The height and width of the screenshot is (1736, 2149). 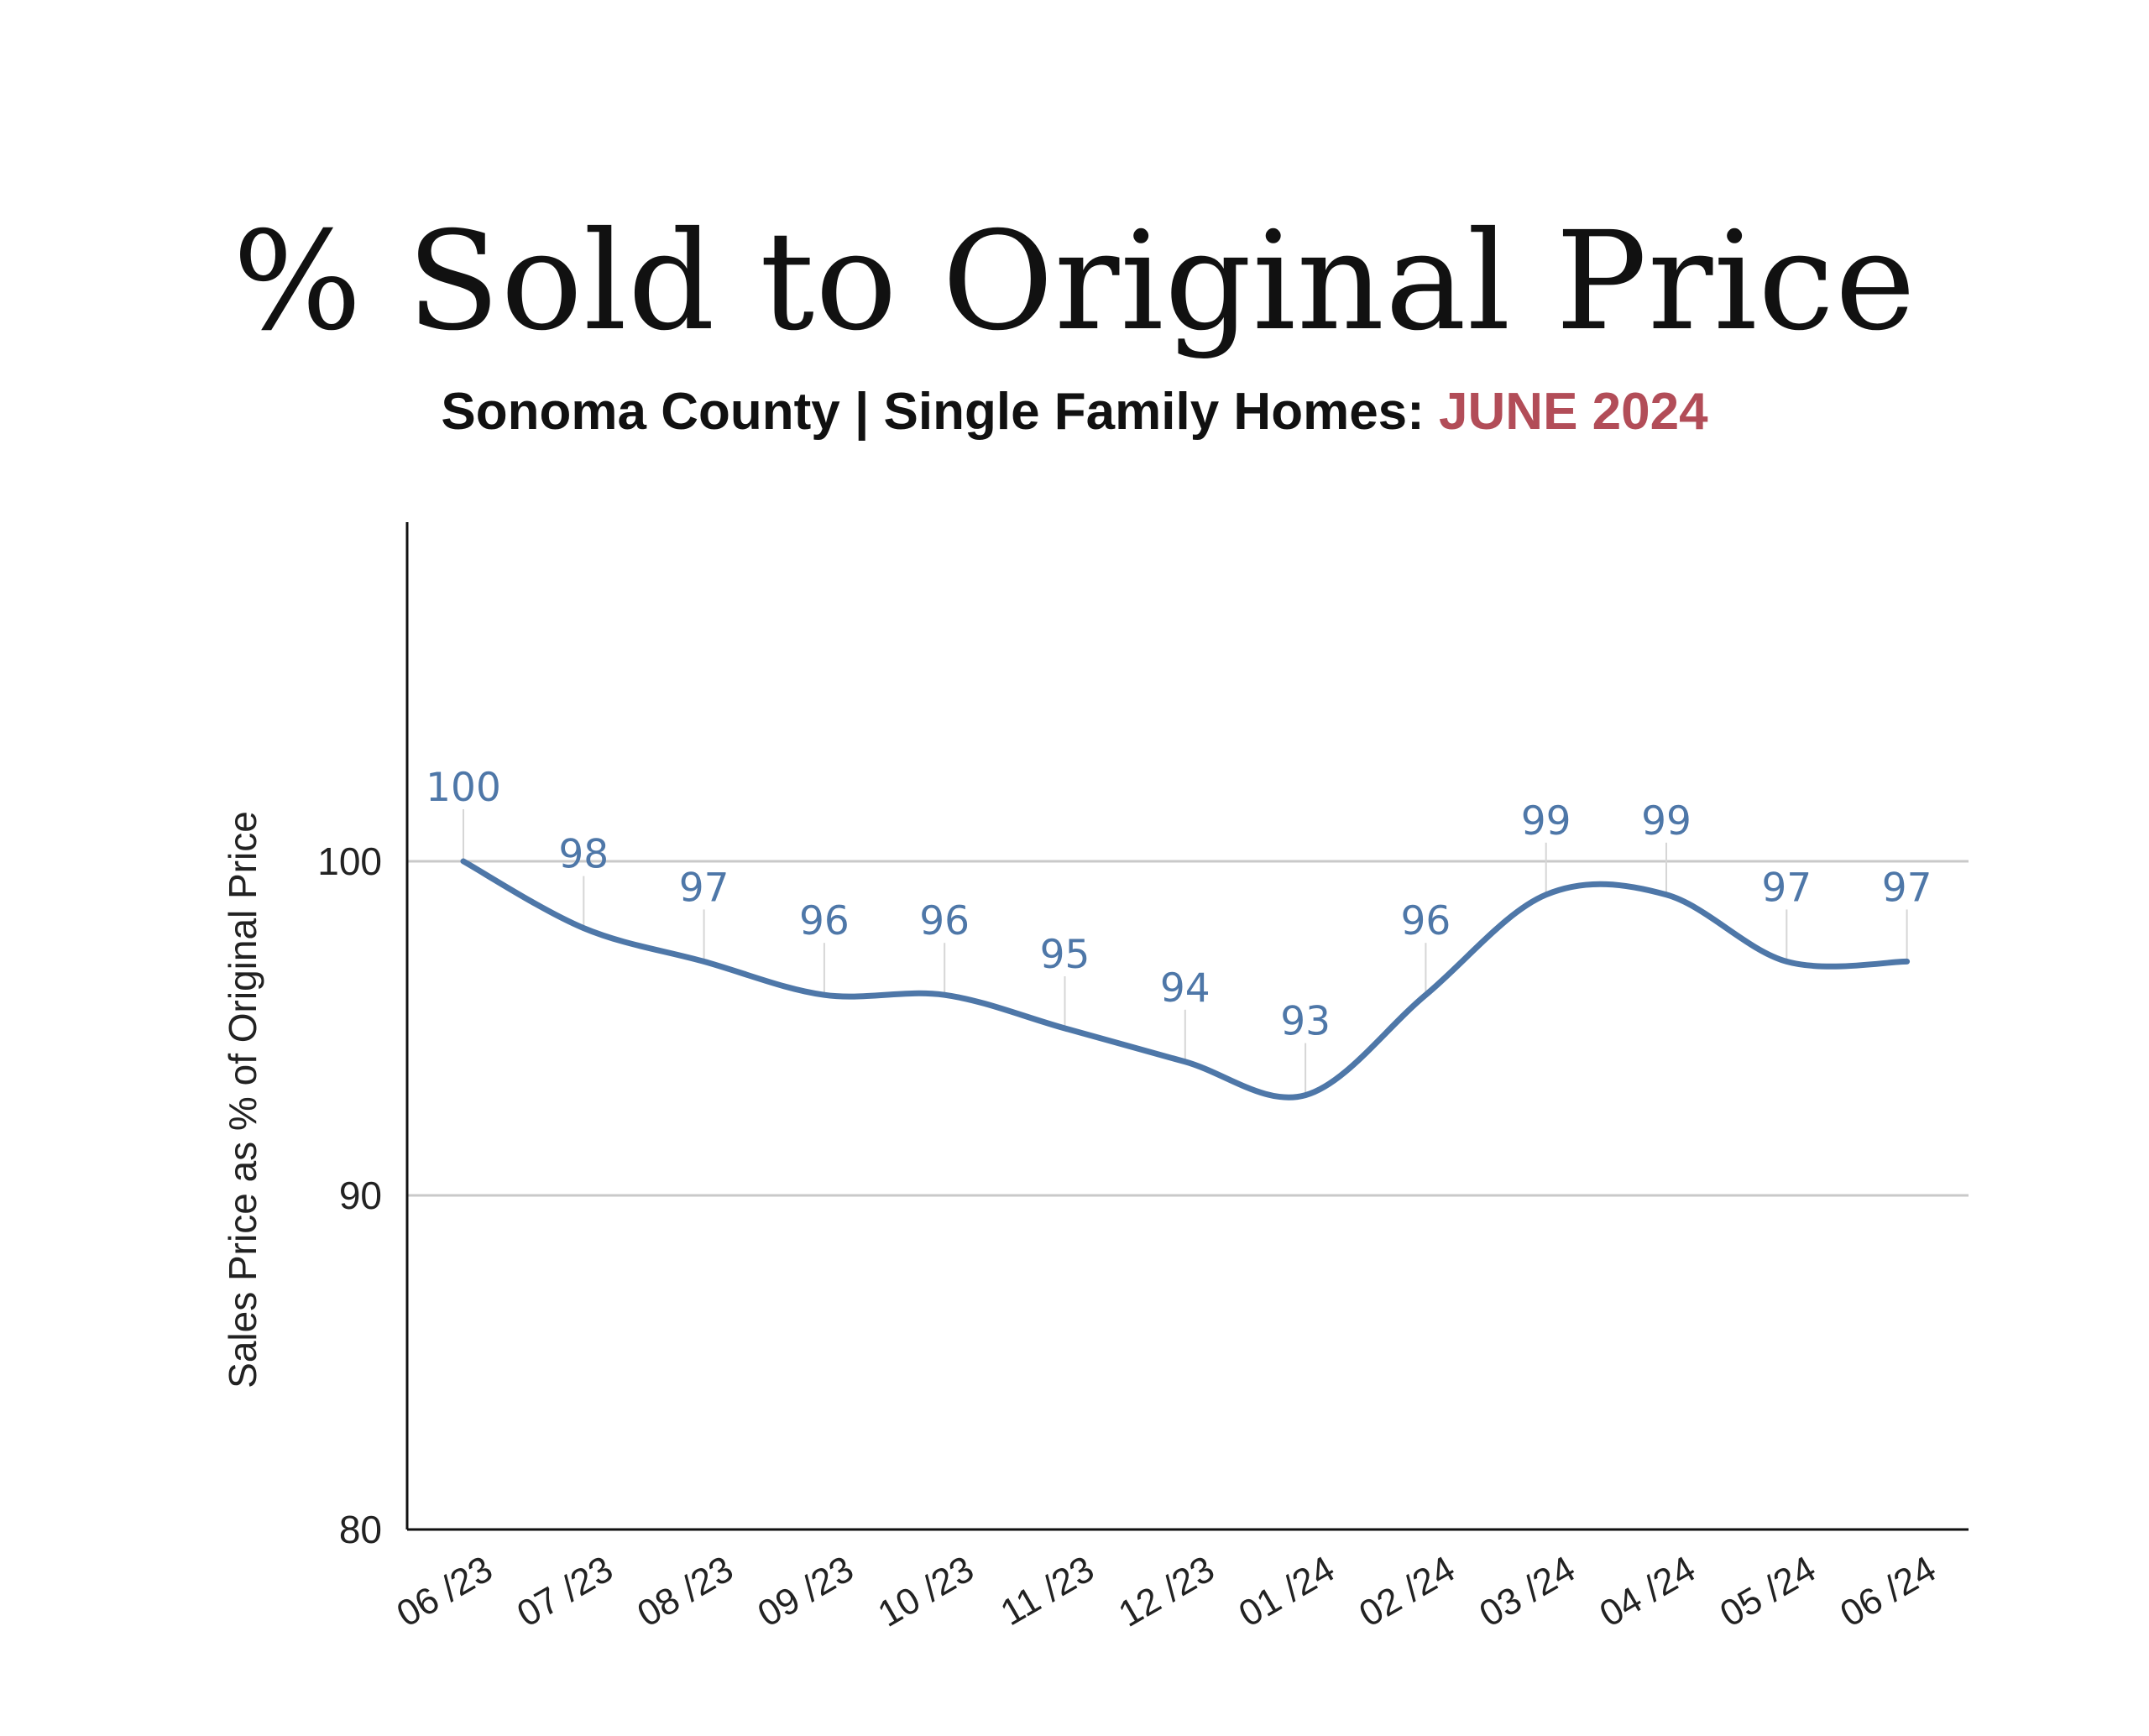 I want to click on subtitle-region: Sonoma County | Single Family Homes:, so click(x=933, y=412).